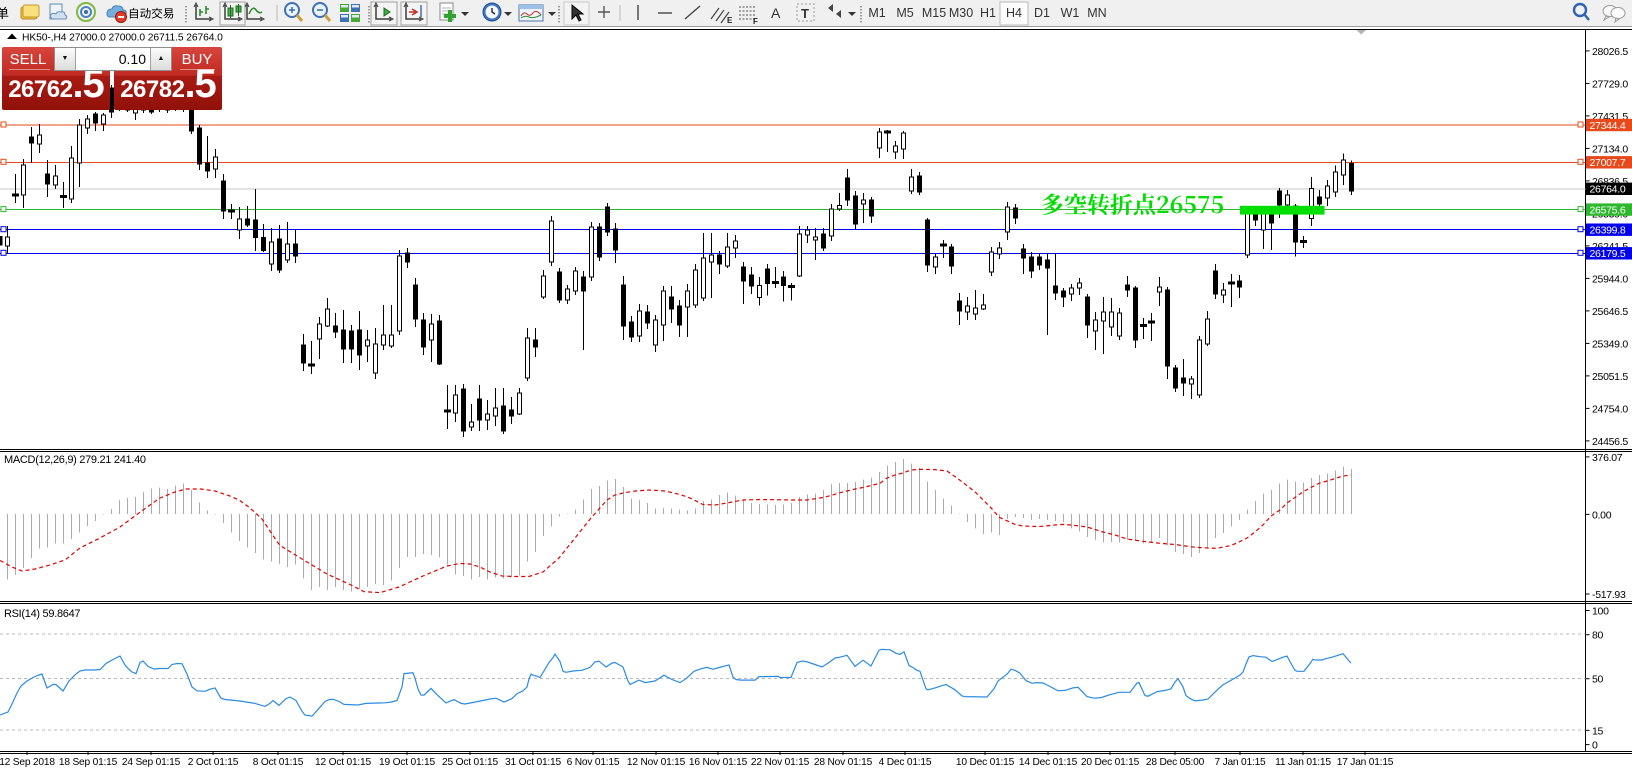  What do you see at coordinates (1595, 746) in the screenshot?
I see `svg-text: 0` at bounding box center [1595, 746].